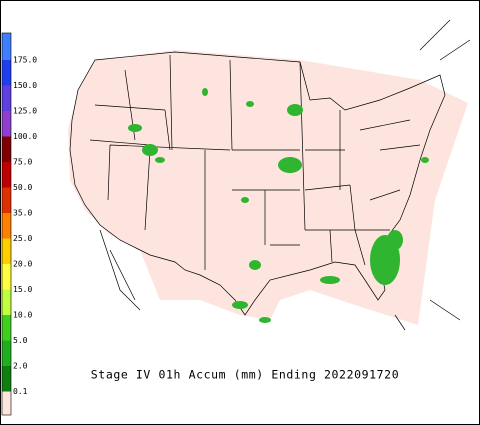 The image size is (480, 425). I want to click on legend-label: 20.0, so click(22, 264).